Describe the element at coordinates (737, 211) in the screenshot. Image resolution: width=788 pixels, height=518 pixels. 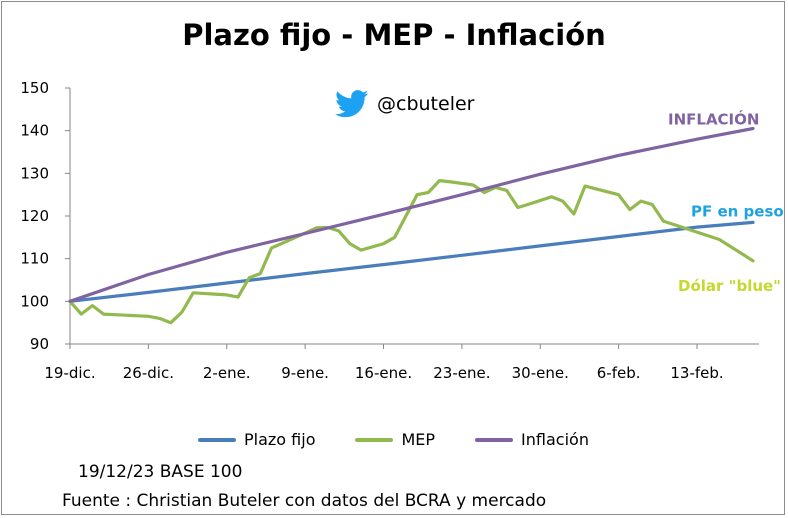
I see `series-annotation: PF en peso` at that location.